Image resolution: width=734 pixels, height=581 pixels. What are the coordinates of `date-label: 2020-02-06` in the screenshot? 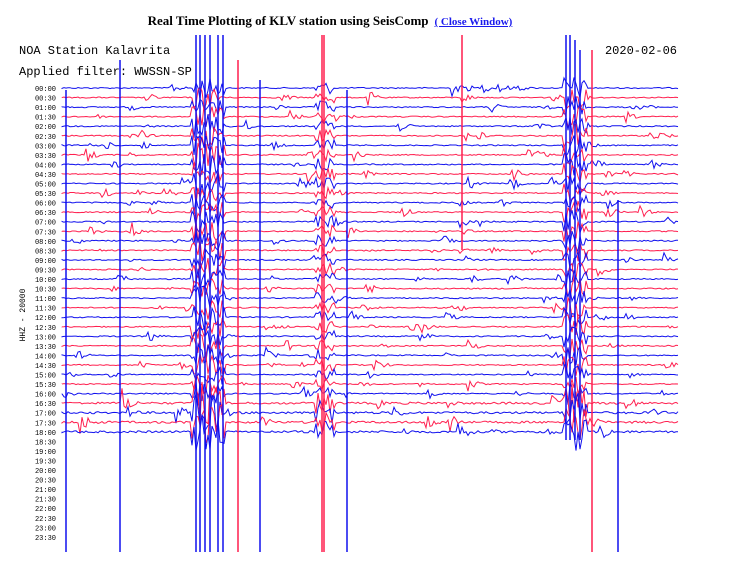 It's located at (641, 51).